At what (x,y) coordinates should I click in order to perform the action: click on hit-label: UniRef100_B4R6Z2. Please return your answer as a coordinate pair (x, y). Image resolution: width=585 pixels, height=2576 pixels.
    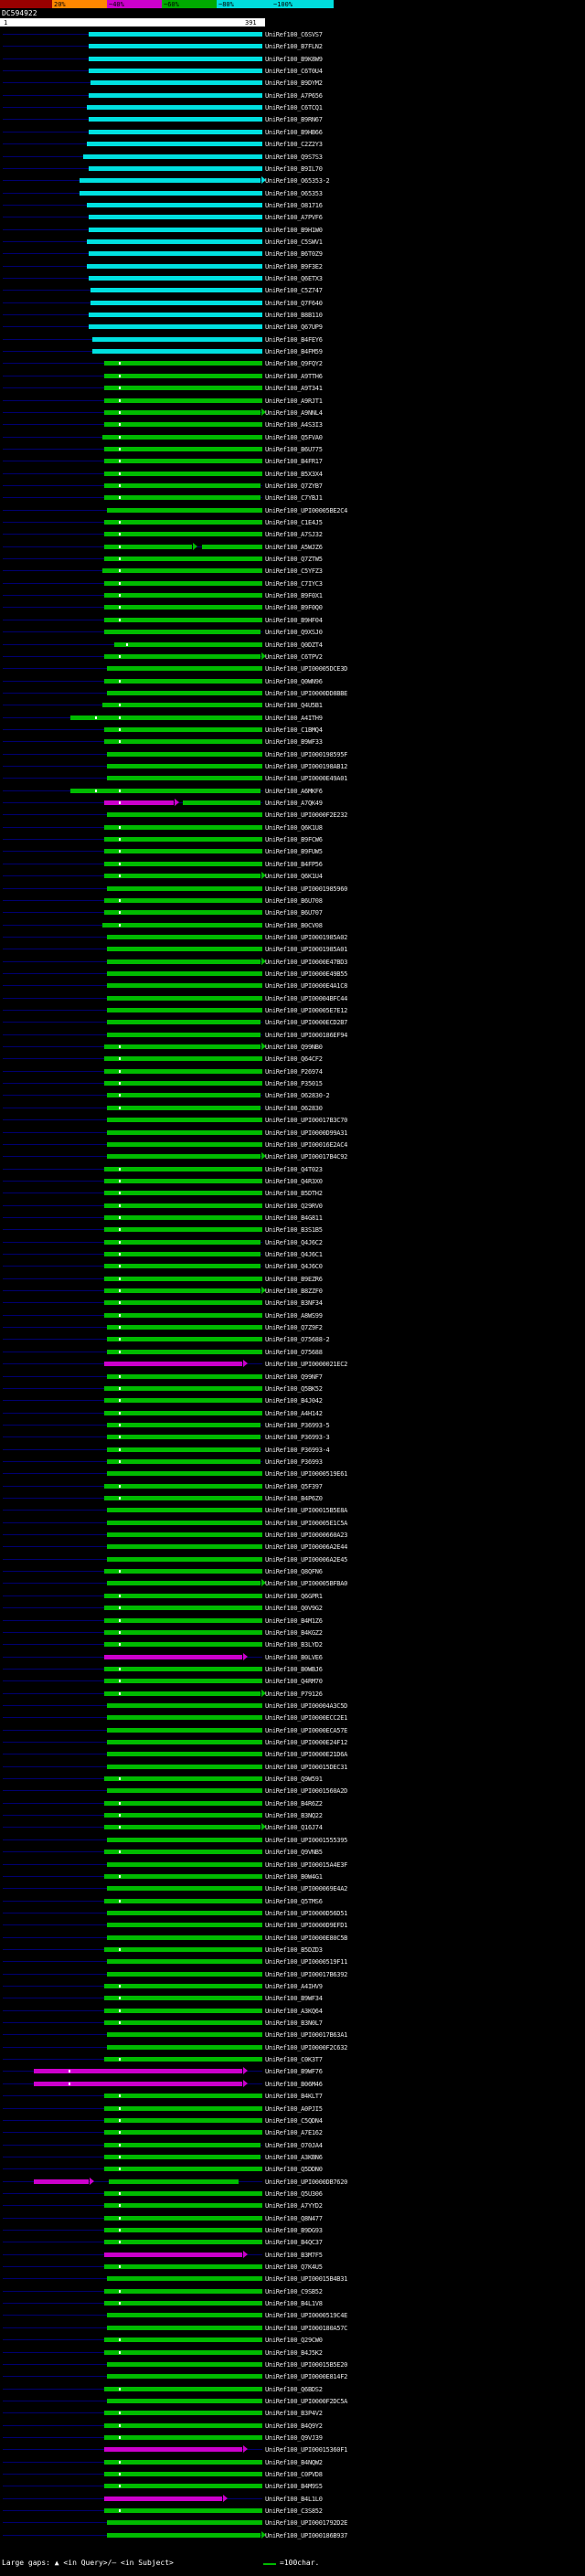
    Looking at the image, I should click on (294, 1803).